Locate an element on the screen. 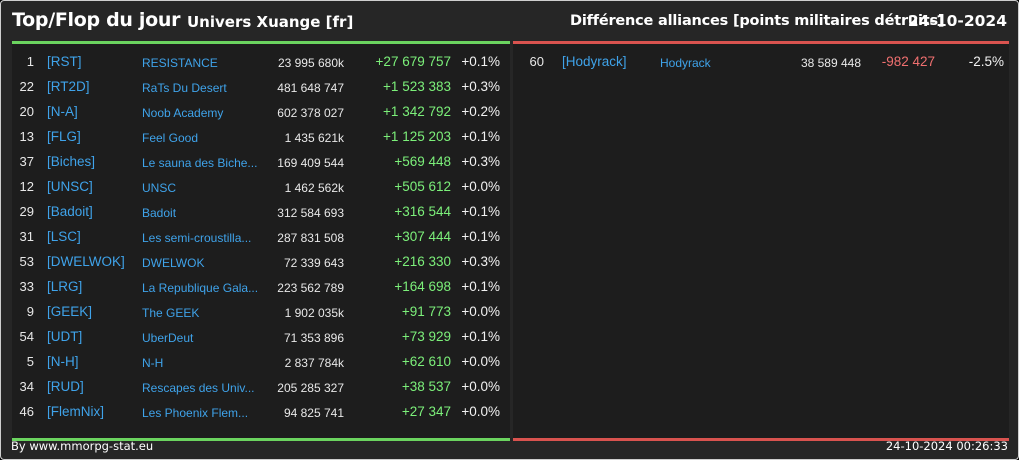 The image size is (1019, 460). alliance-name-link: Feel Good is located at coordinates (170, 138).